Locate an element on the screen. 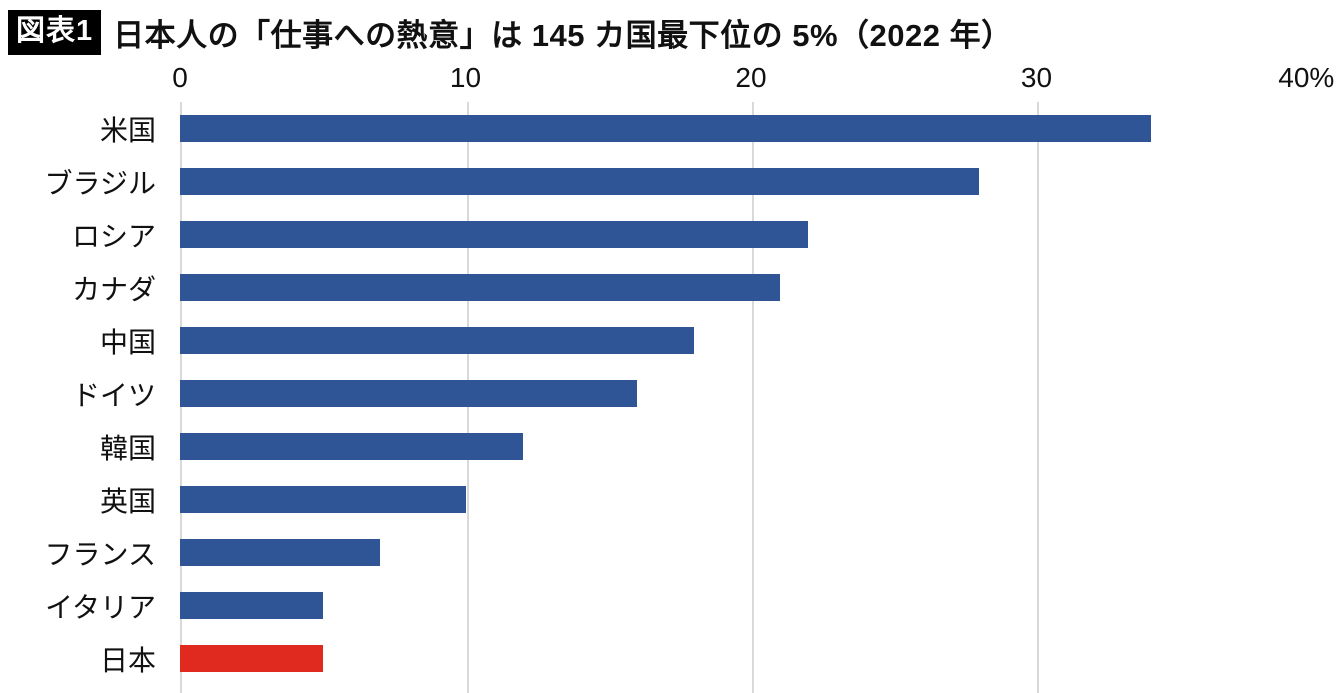 The image size is (1340, 693). figure-badge: 図表1 is located at coordinates (55, 32).